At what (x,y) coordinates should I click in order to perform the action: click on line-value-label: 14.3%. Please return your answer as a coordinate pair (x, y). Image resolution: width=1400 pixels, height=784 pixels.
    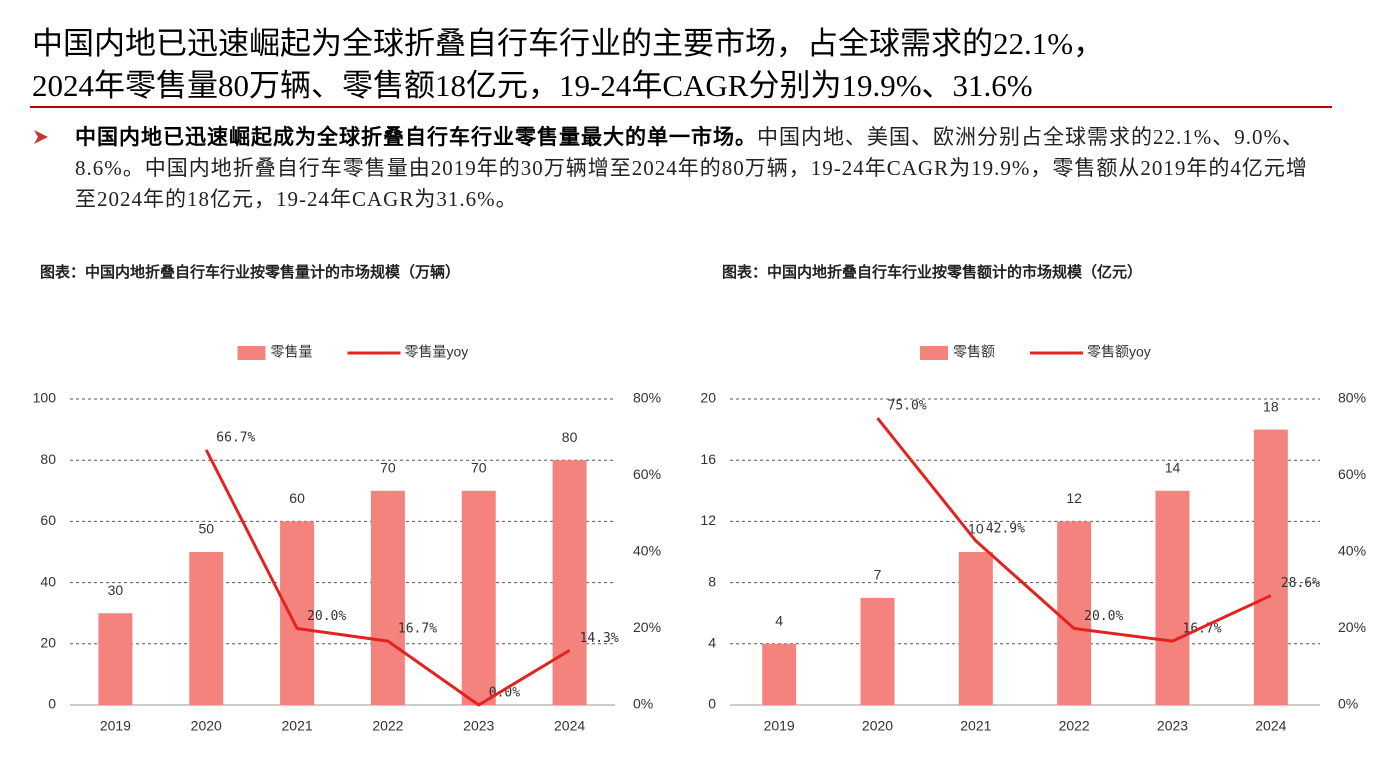
    Looking at the image, I should click on (599, 638).